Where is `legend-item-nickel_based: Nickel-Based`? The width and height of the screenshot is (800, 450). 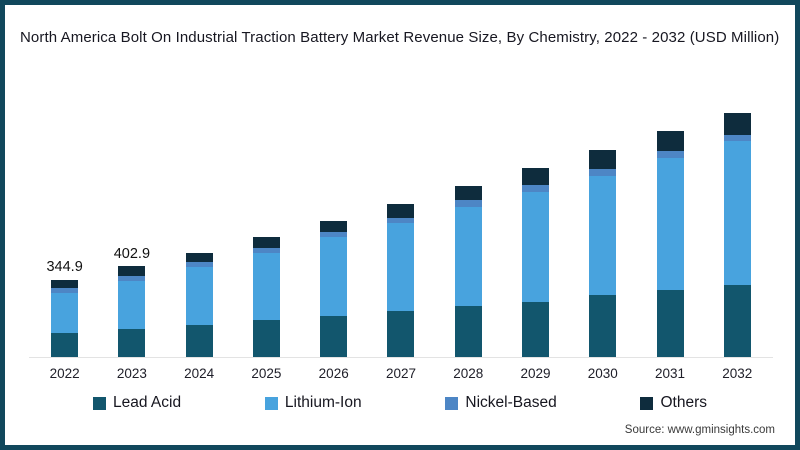 legend-item-nickel_based: Nickel-Based is located at coordinates (501, 403).